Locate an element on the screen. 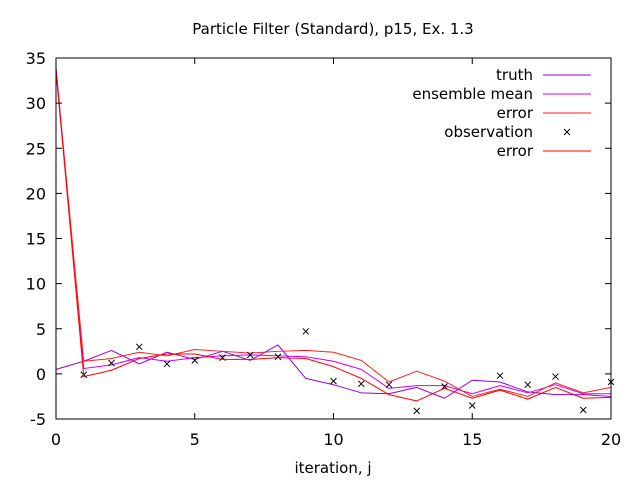  x-tick-label: 15 is located at coordinates (472, 439).